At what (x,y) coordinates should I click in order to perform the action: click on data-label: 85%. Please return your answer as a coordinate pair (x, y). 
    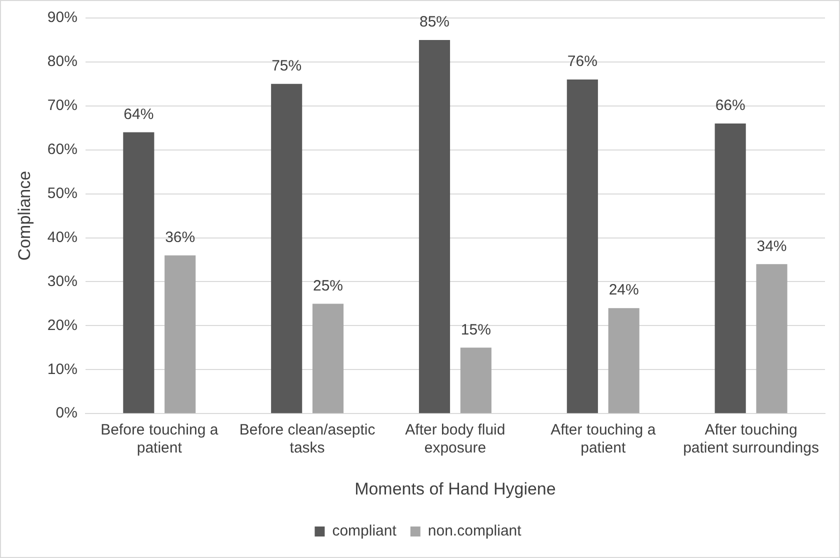
    Looking at the image, I should click on (434, 22).